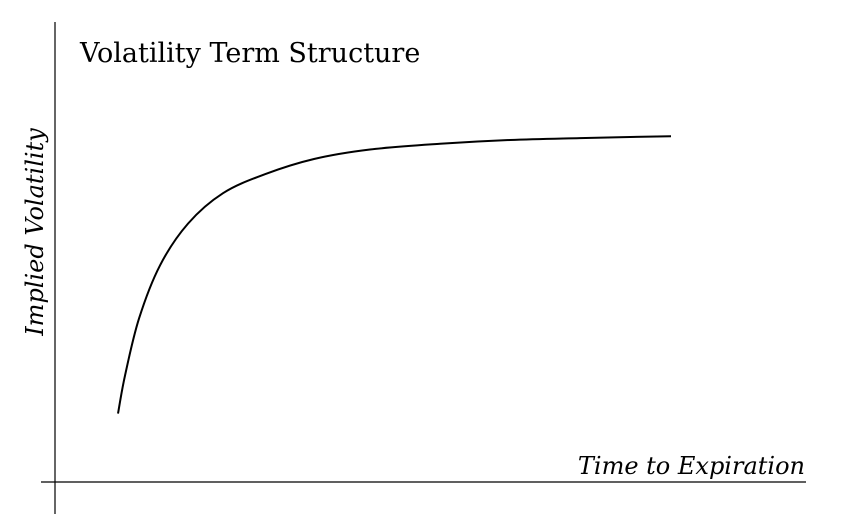 This screenshot has width=862, height=522. I want to click on chart-title: Volatility Term Structure, so click(249, 53).